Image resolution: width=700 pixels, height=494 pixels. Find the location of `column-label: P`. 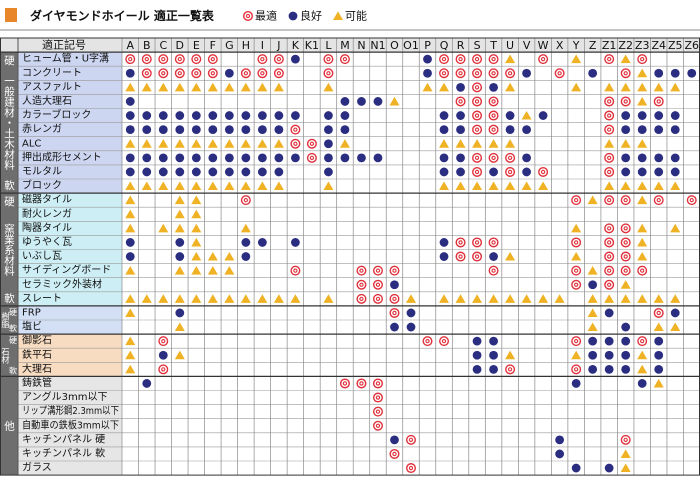

column-label: P is located at coordinates (427, 45).